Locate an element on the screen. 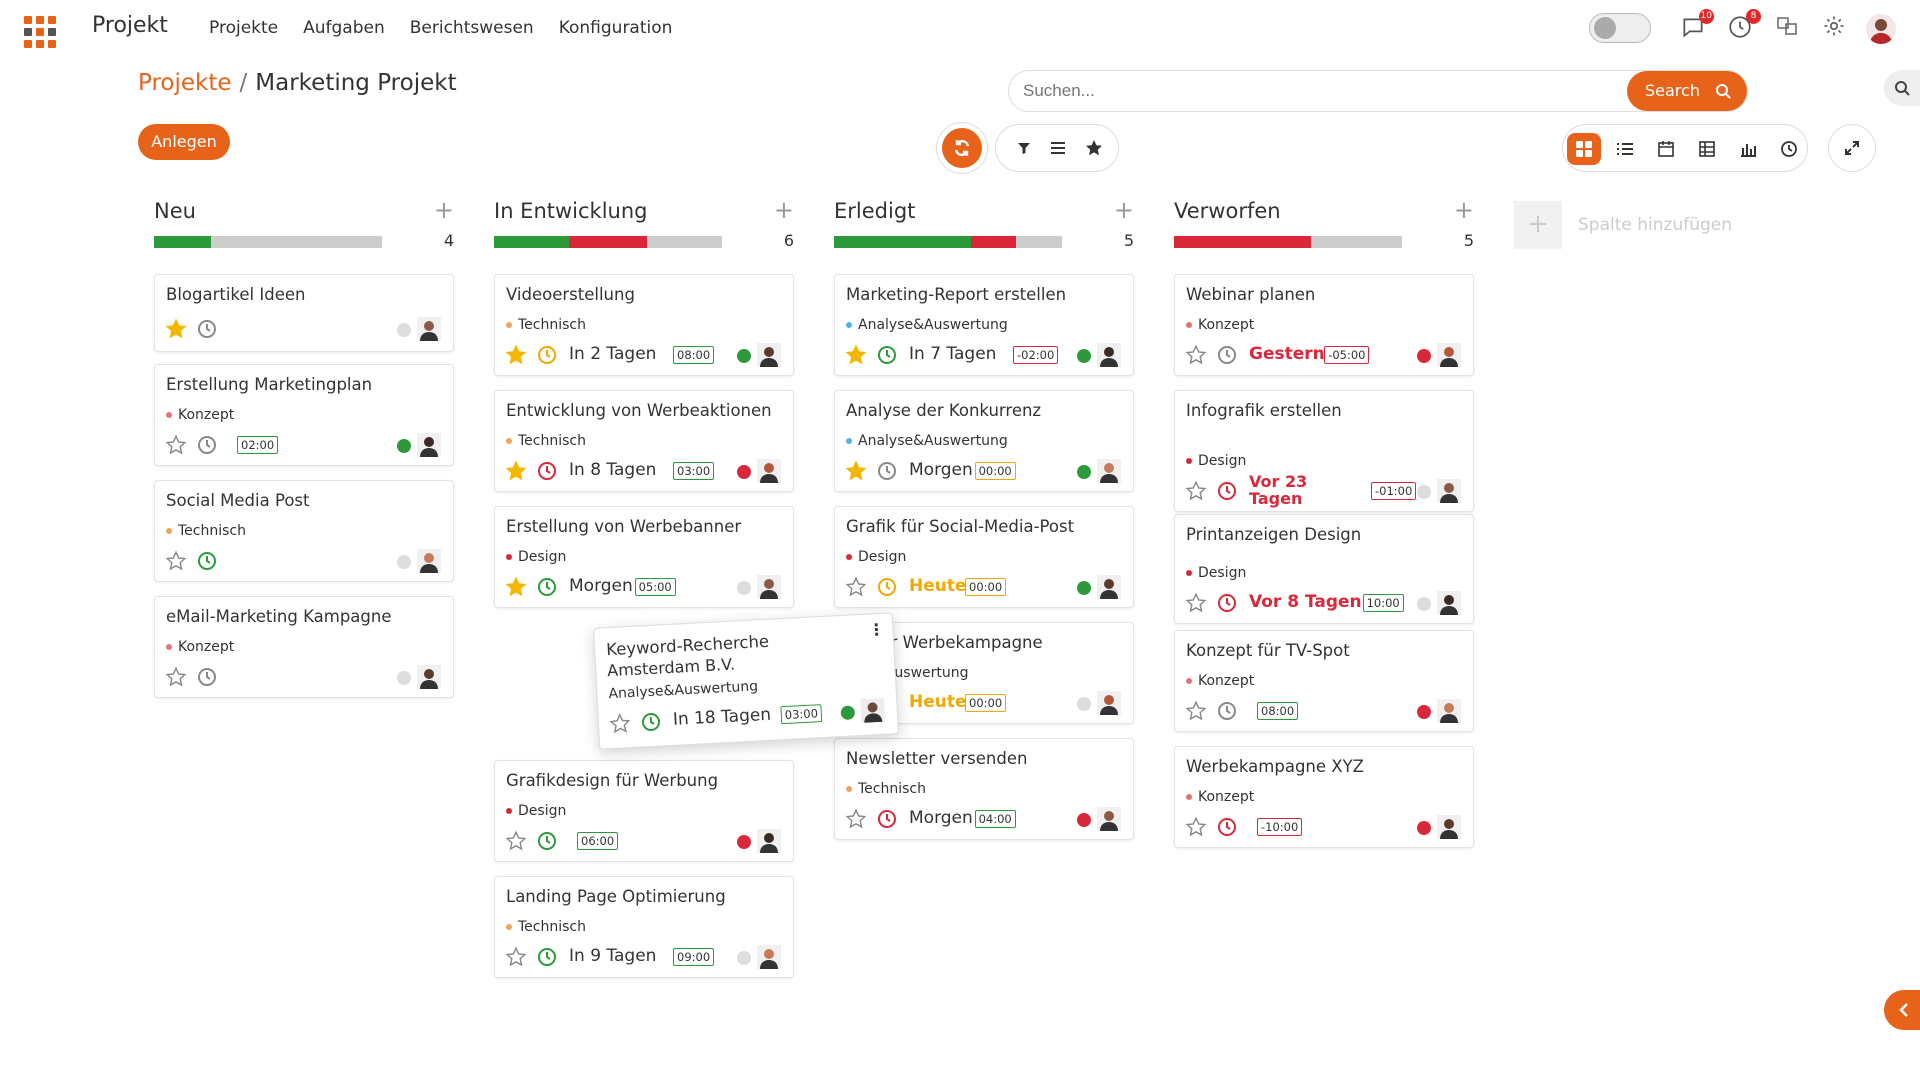 The width and height of the screenshot is (1920, 1080). nav-configuration: Konfiguration is located at coordinates (615, 28).